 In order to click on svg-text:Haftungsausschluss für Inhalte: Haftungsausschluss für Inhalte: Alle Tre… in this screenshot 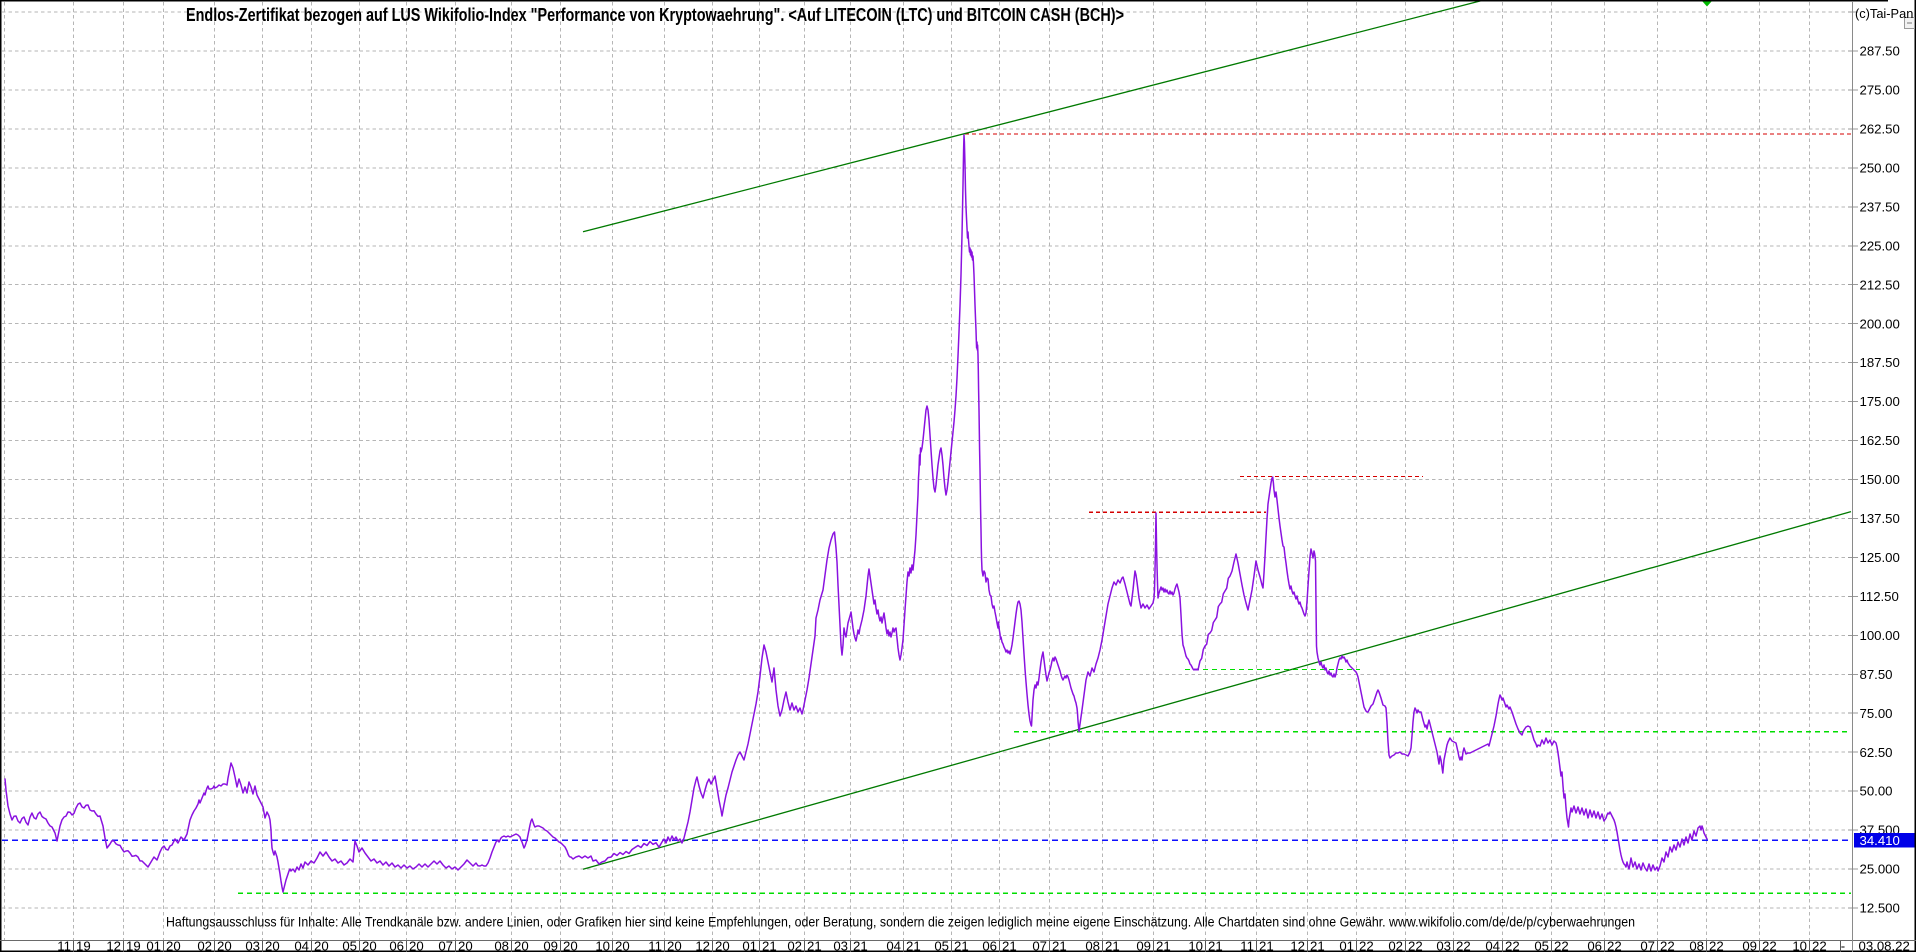, I will do `click(900, 922)`.